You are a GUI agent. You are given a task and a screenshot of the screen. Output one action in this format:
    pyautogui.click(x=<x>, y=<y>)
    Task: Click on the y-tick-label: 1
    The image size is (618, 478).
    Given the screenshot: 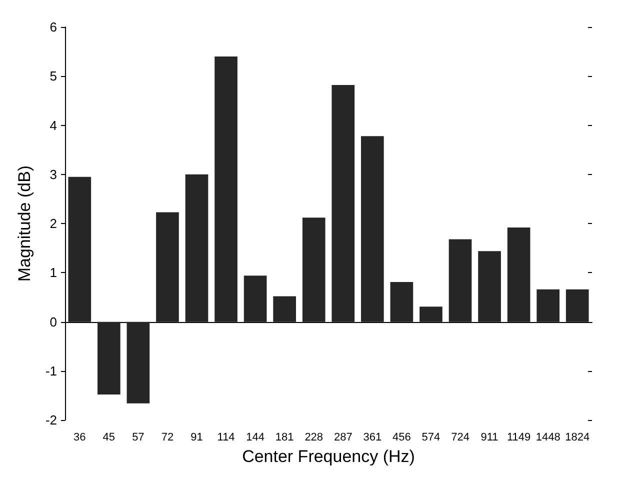 What is the action you would take?
    pyautogui.click(x=53, y=272)
    